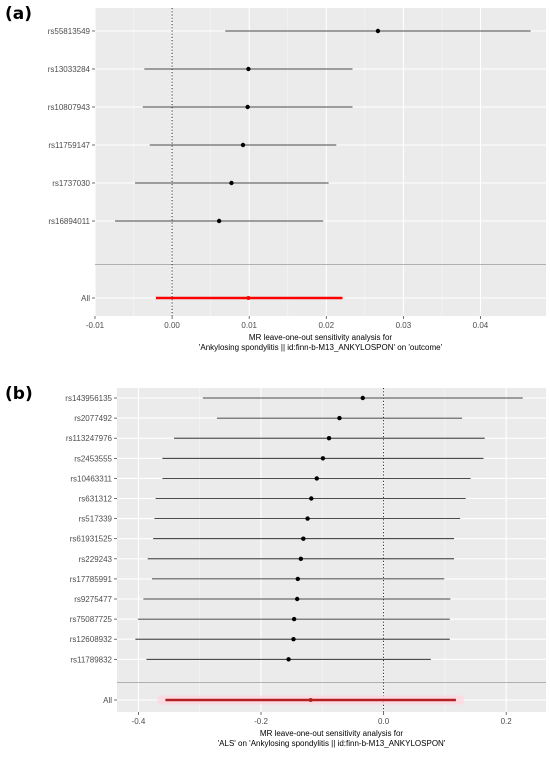 The width and height of the screenshot is (550, 758). Describe the element at coordinates (71, 183) in the screenshot. I see `y-tick-label: rs1737030` at that location.